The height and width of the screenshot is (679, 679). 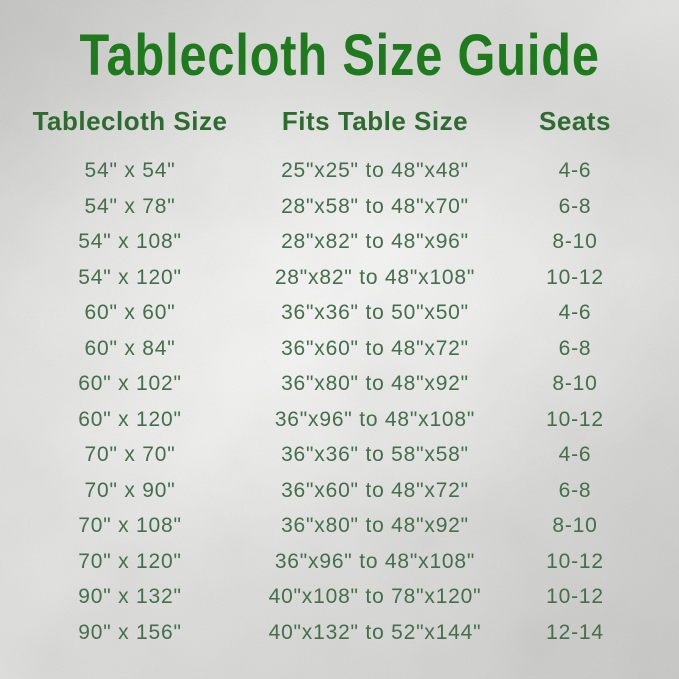 I want to click on col-header-tablecloth-size: Tablecloth Size, so click(x=130, y=121).